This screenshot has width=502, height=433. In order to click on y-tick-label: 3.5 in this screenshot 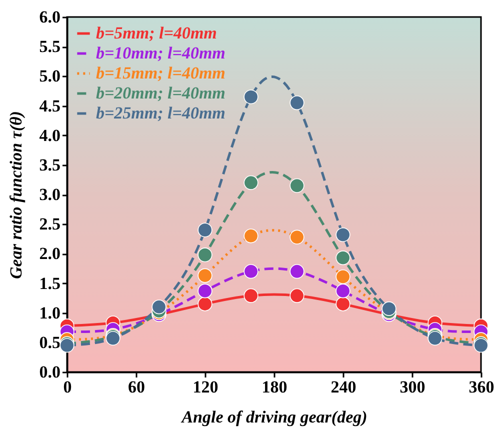, I will do `click(49, 164)`.